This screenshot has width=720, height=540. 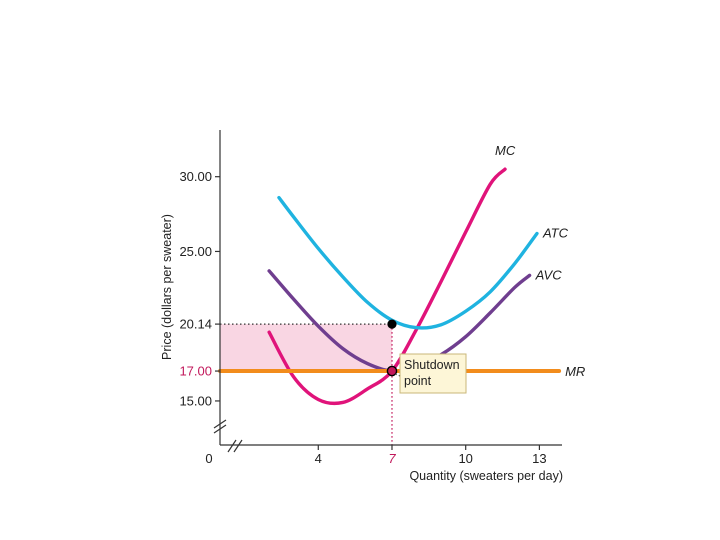 What do you see at coordinates (555, 233) in the screenshot?
I see `atc-curve-label: ATC` at bounding box center [555, 233].